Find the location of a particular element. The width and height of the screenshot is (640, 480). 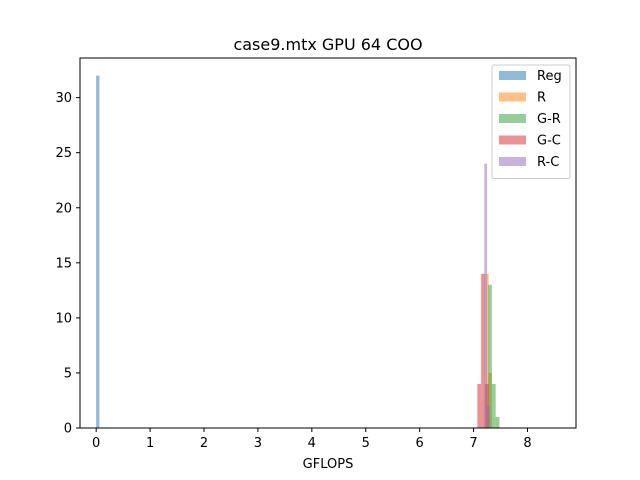

y-tick-label: 25 is located at coordinates (63, 153).